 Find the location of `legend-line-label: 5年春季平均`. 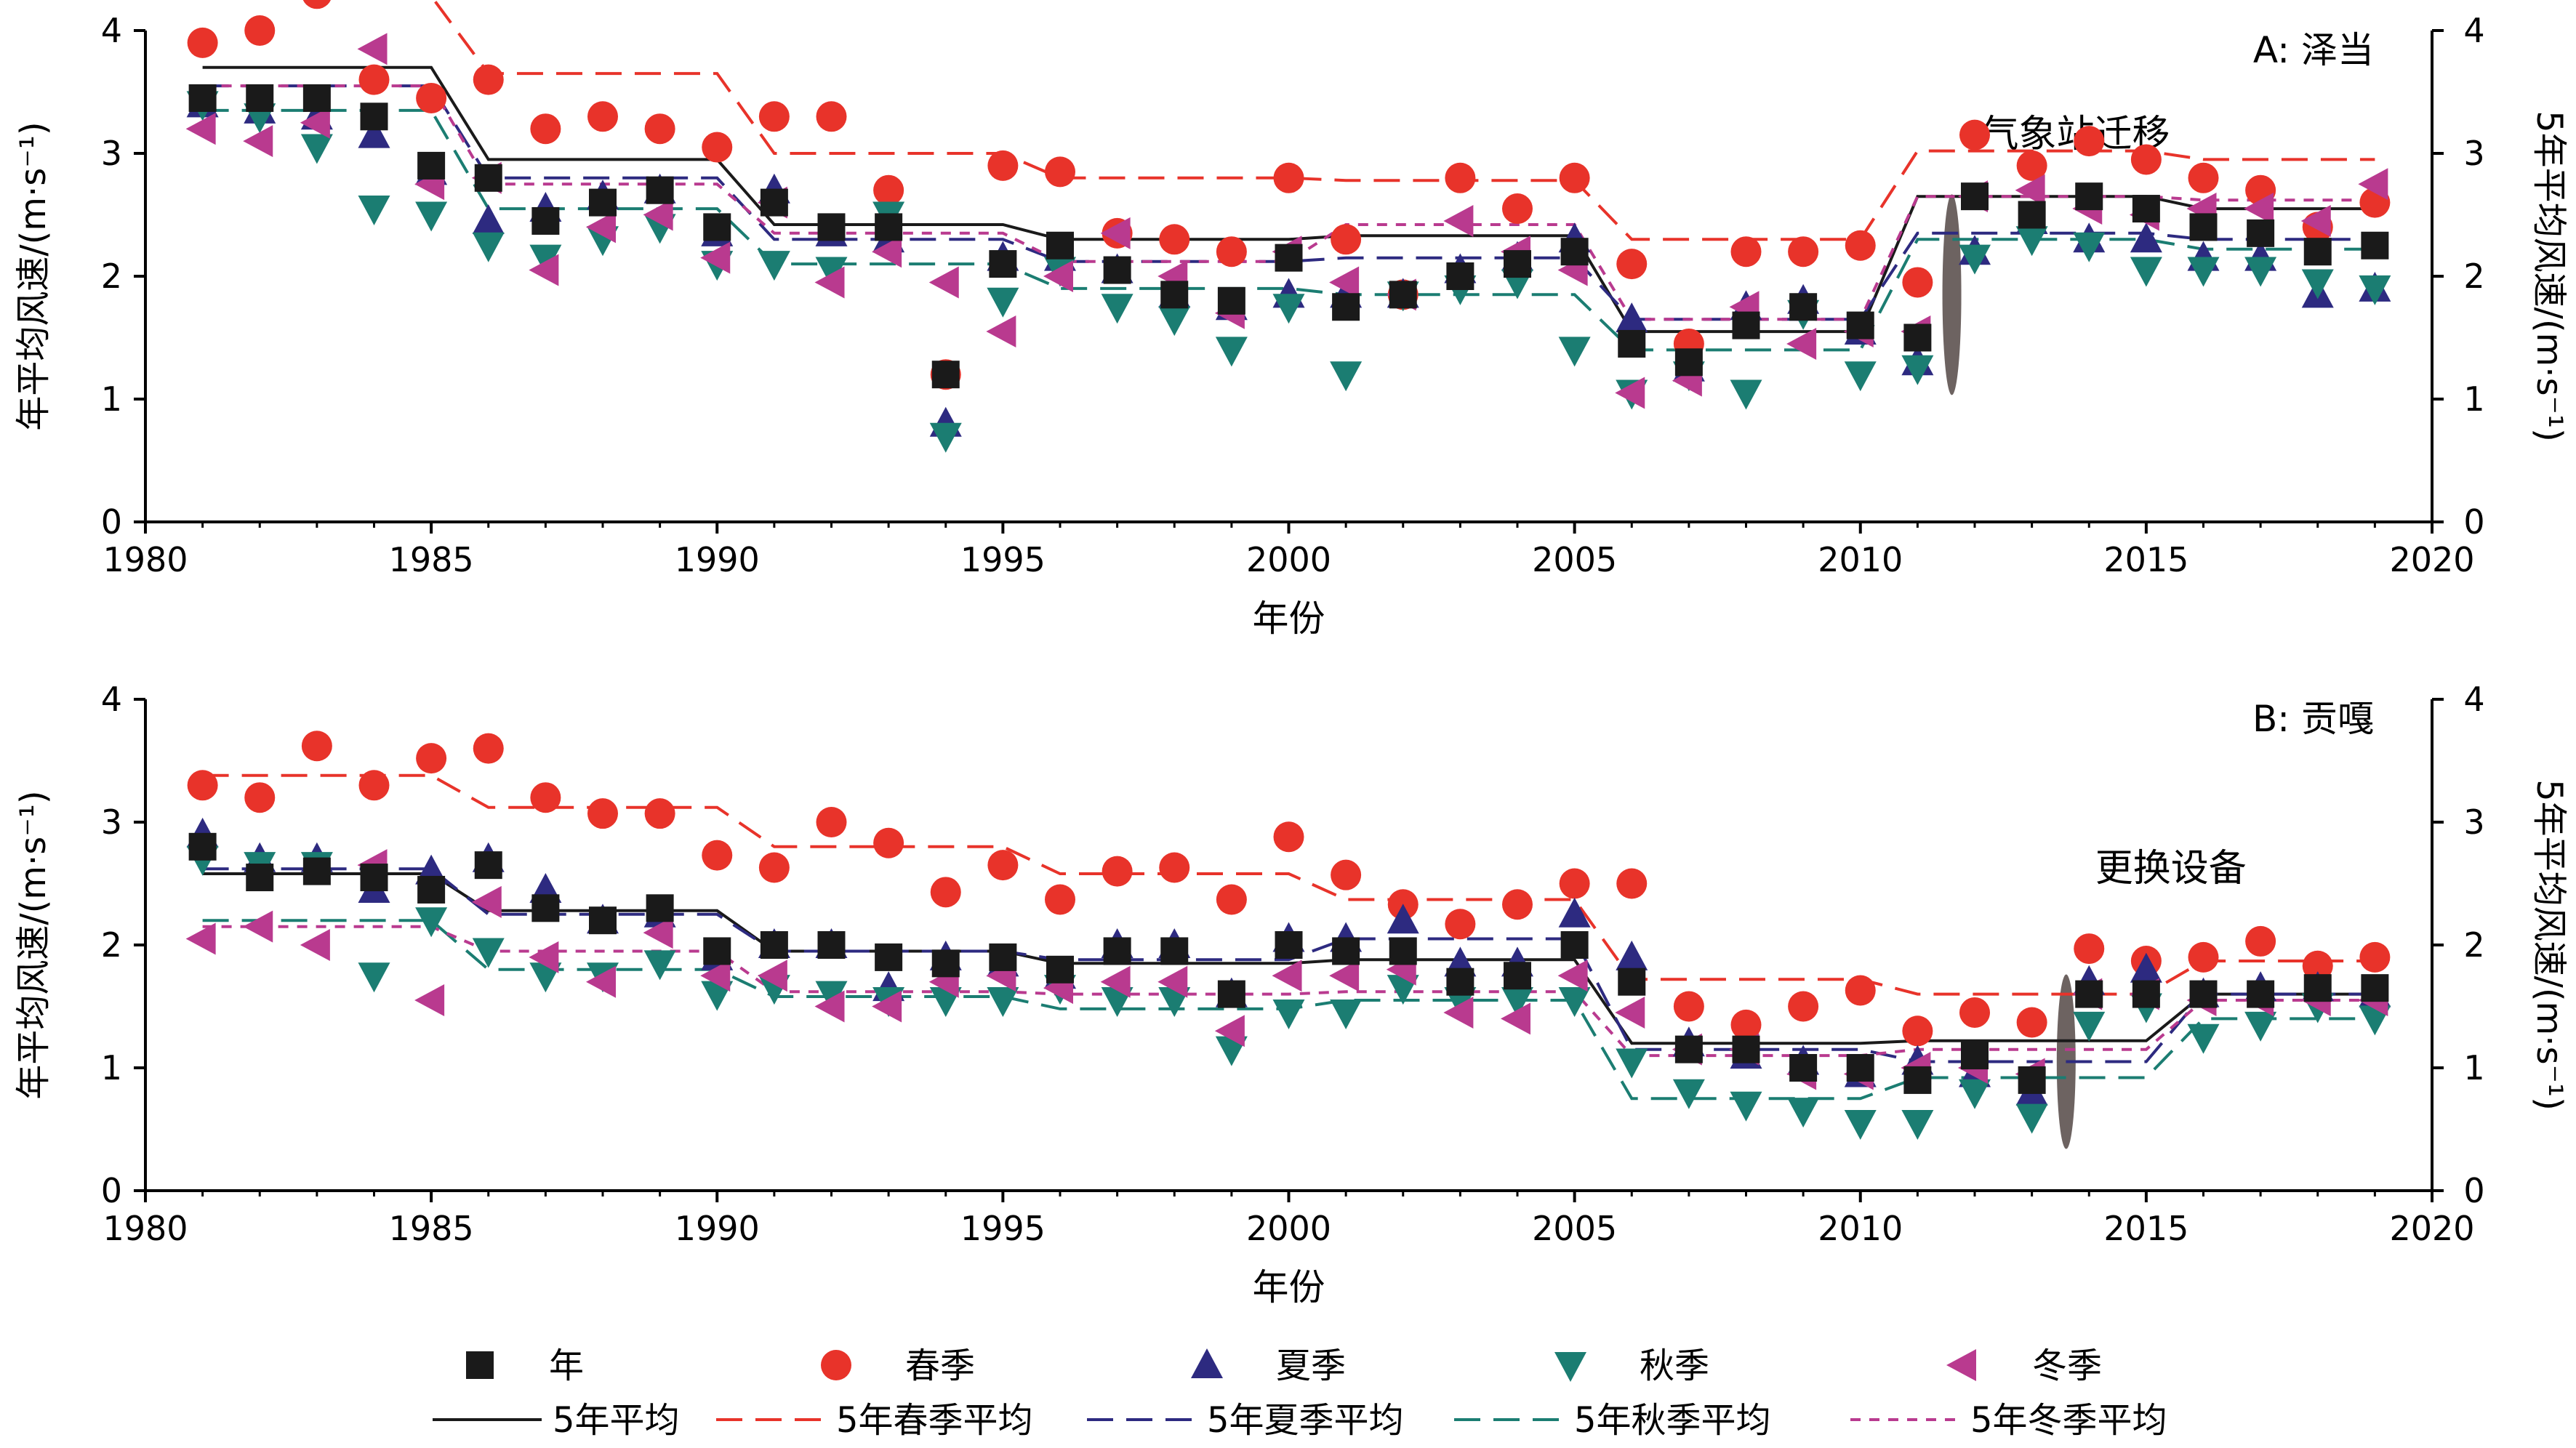

legend-line-label: 5年春季平均 is located at coordinates (934, 1420).